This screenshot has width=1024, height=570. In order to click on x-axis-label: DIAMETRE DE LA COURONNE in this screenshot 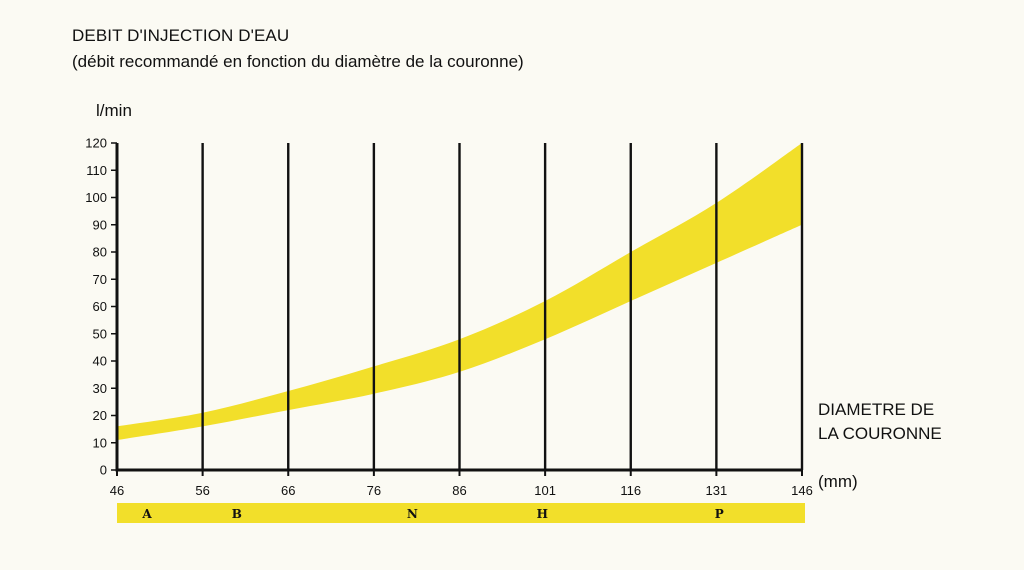, I will do `click(880, 422)`.